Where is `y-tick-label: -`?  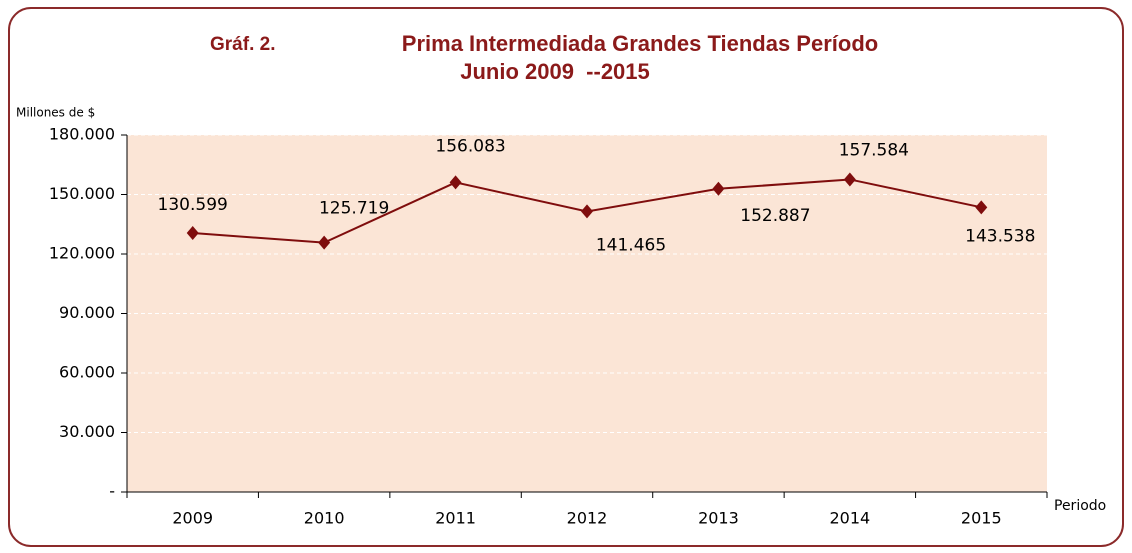 y-tick-label: - is located at coordinates (112, 491).